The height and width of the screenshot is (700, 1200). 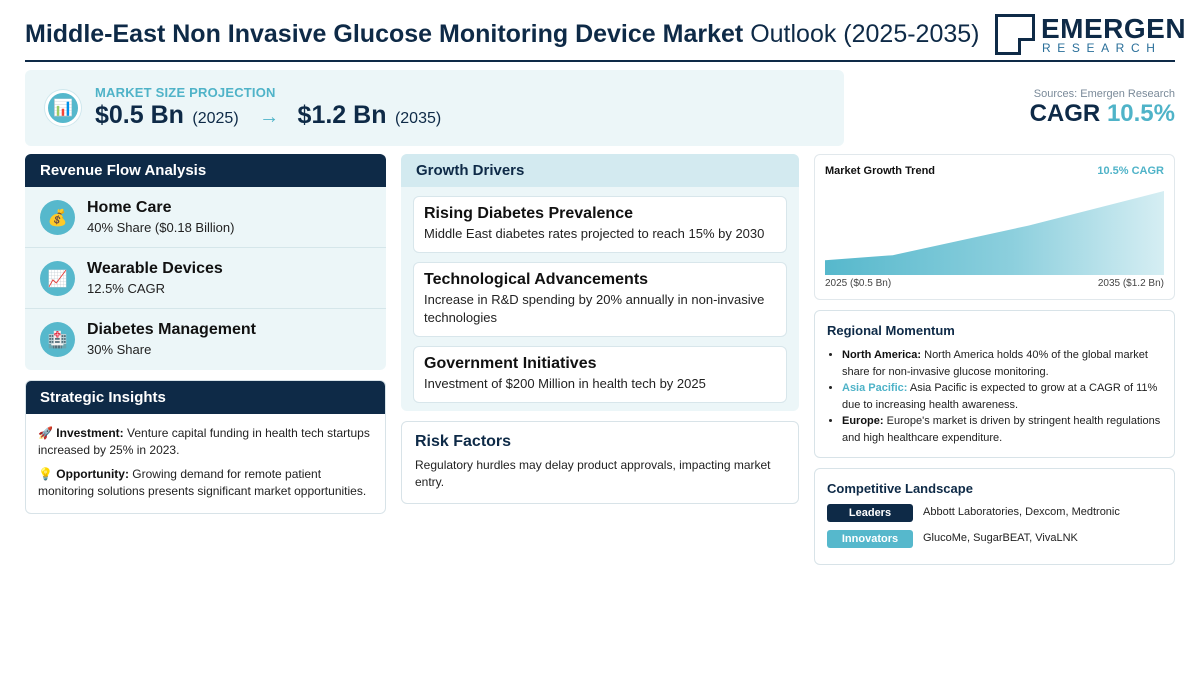 What do you see at coordinates (215, 118) in the screenshot?
I see `start-year: (2025)` at bounding box center [215, 118].